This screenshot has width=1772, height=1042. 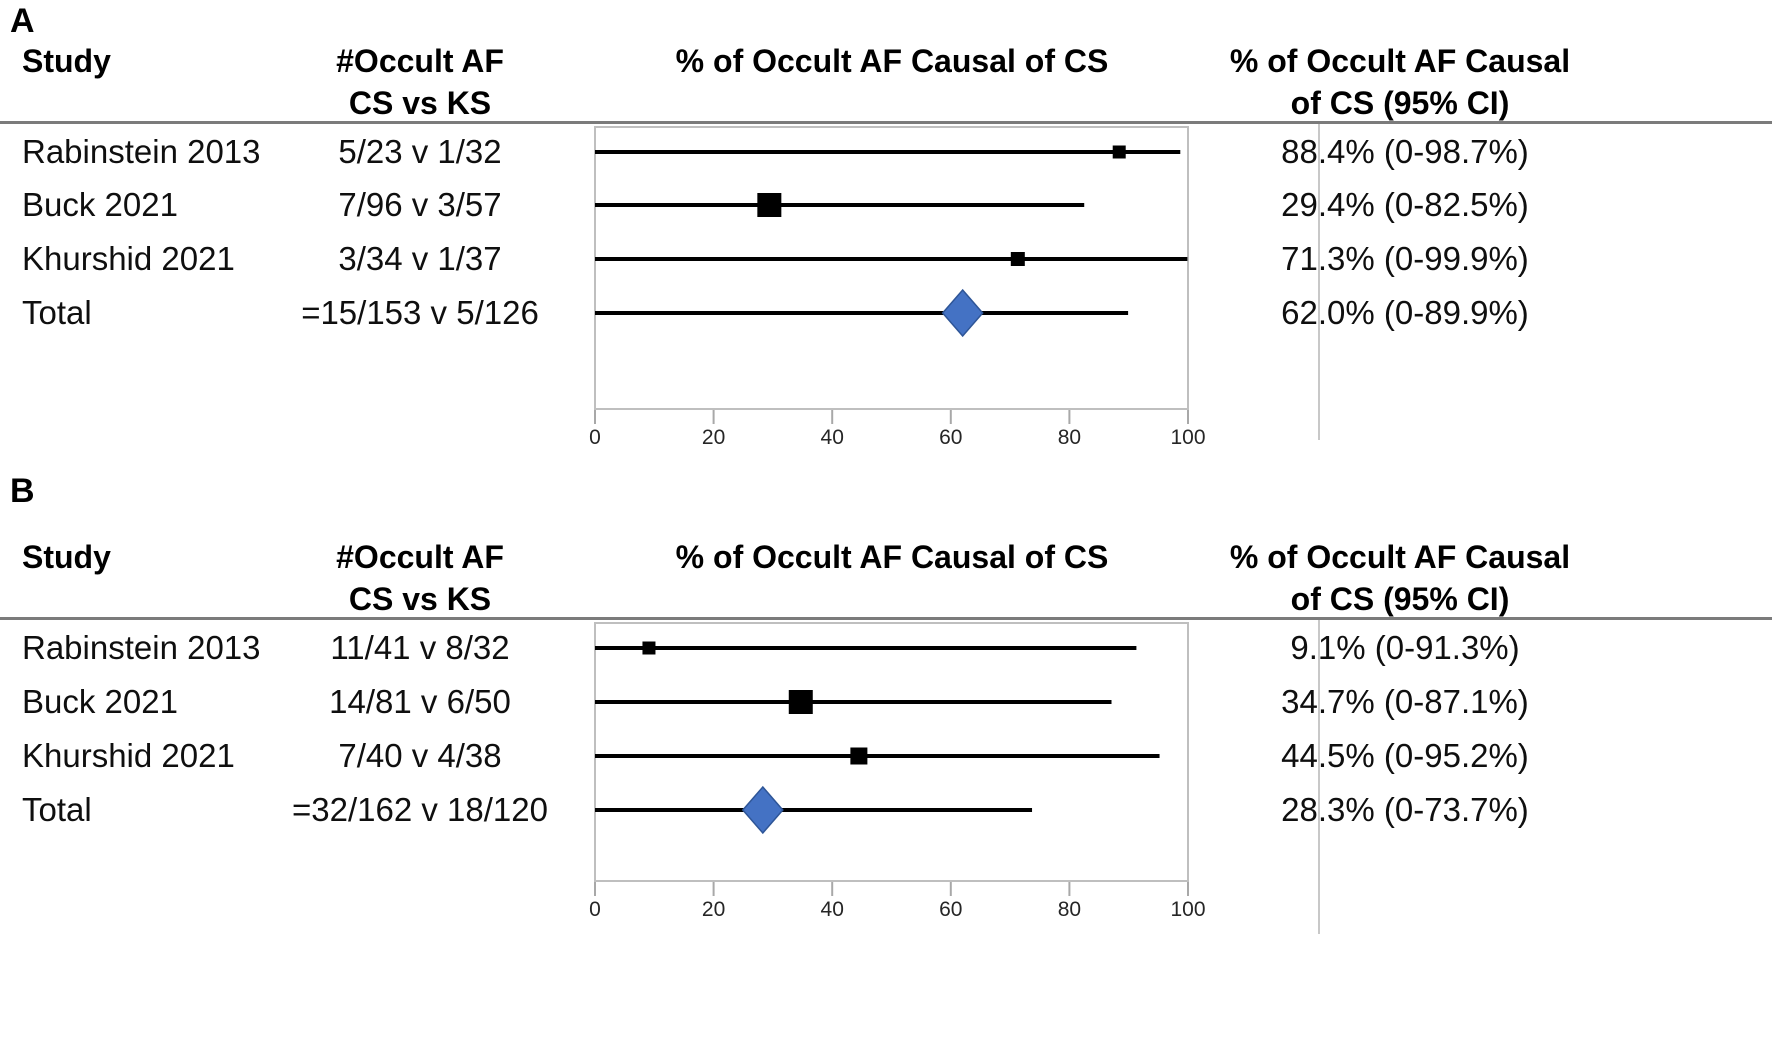 What do you see at coordinates (420, 755) in the screenshot?
I see `occult-af-counts: 7/40 v 4/38` at bounding box center [420, 755].